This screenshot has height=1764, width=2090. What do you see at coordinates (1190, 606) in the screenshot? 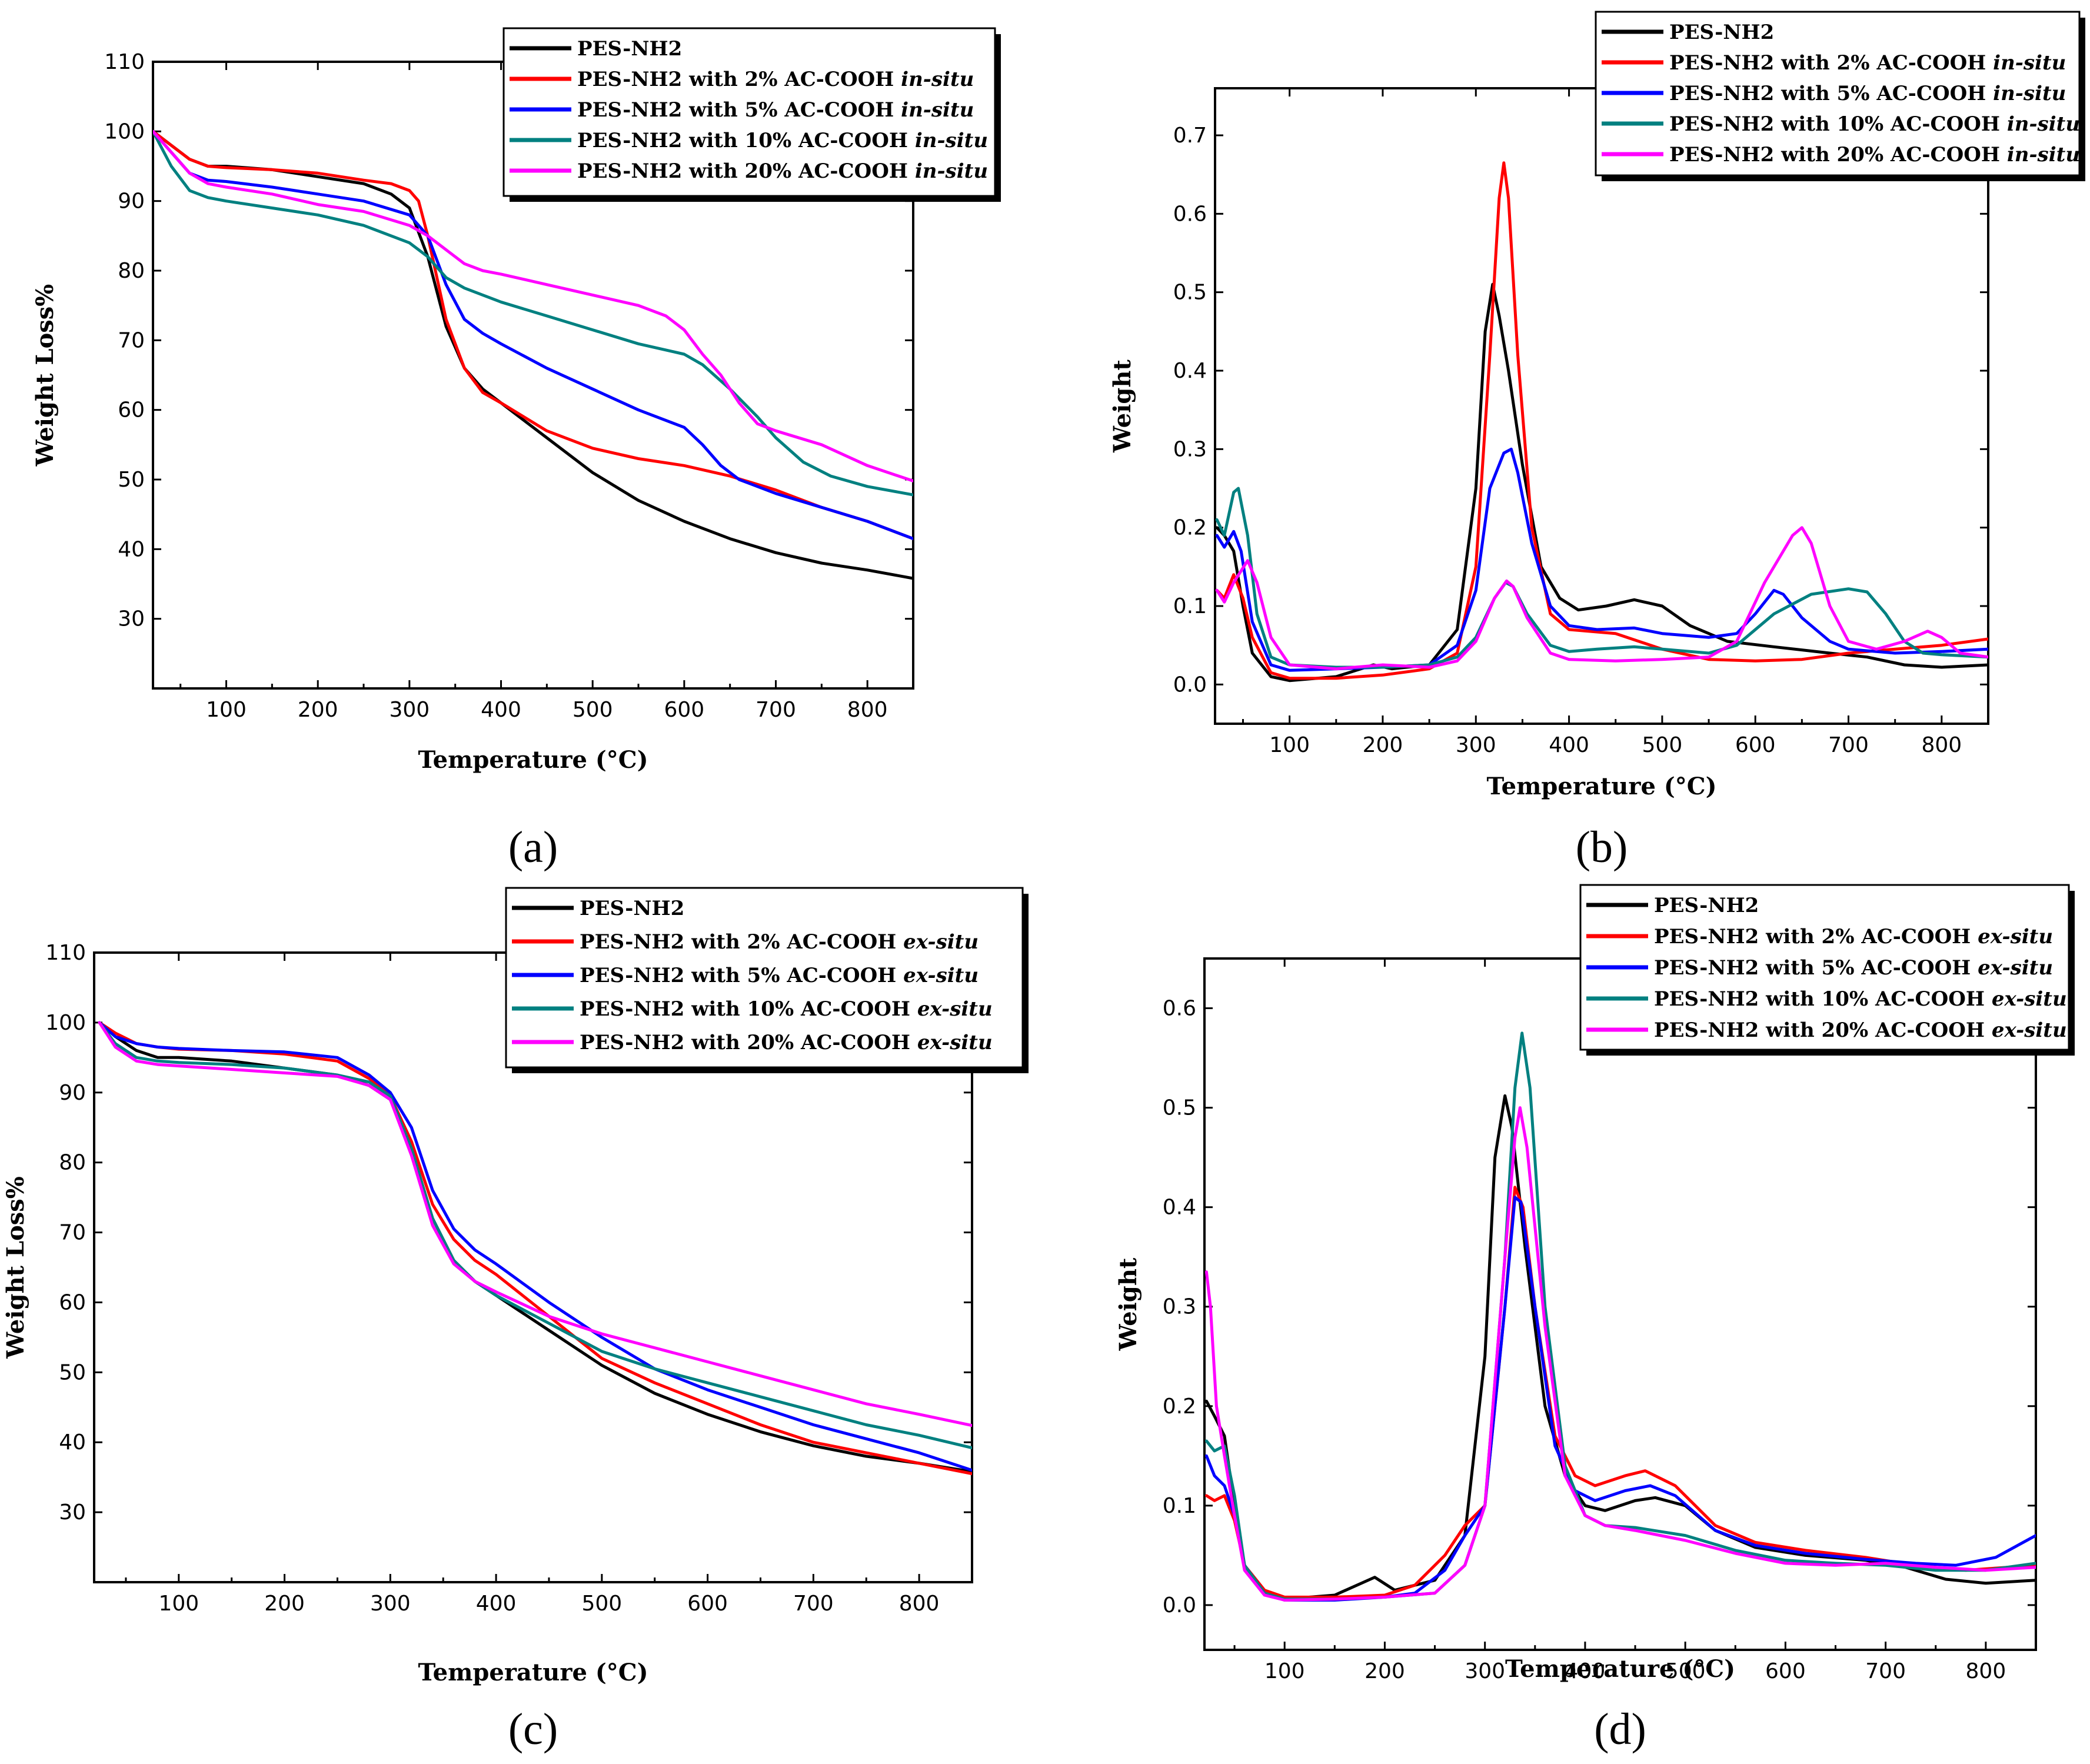
I see `y-tick-label: 0.1` at bounding box center [1190, 606].